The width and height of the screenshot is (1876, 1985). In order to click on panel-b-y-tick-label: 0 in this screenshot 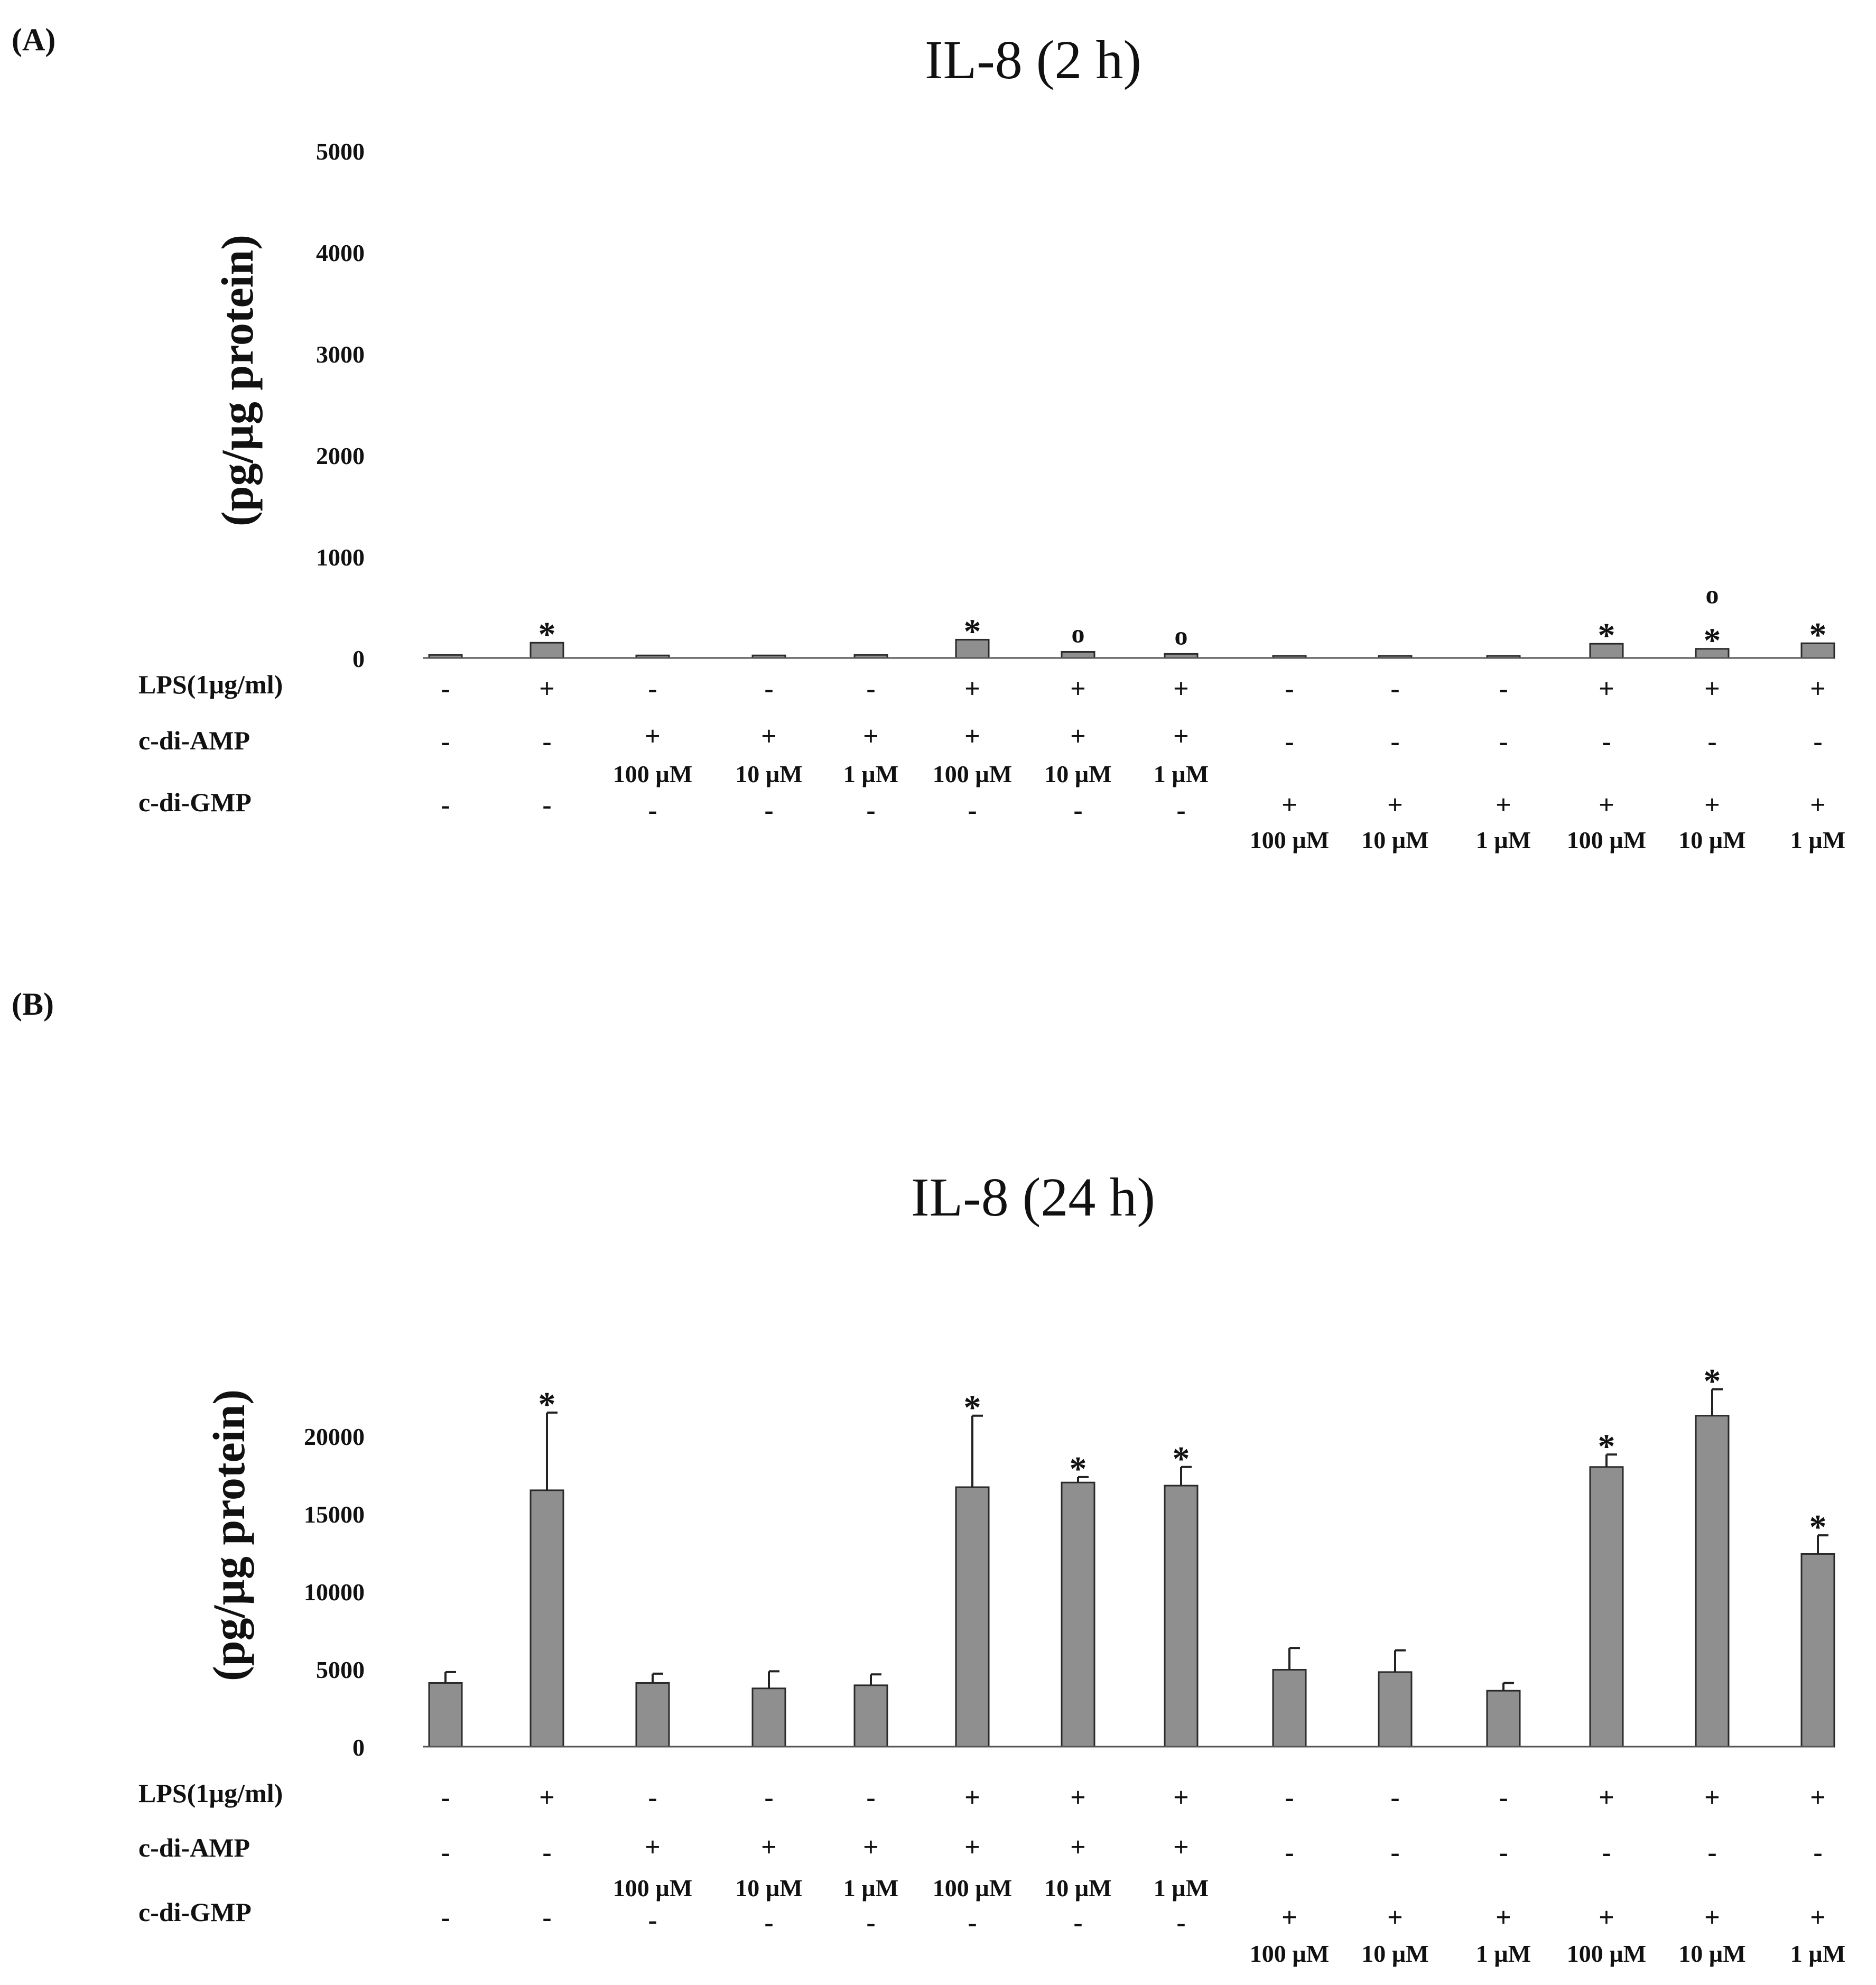, I will do `click(358, 1747)`.